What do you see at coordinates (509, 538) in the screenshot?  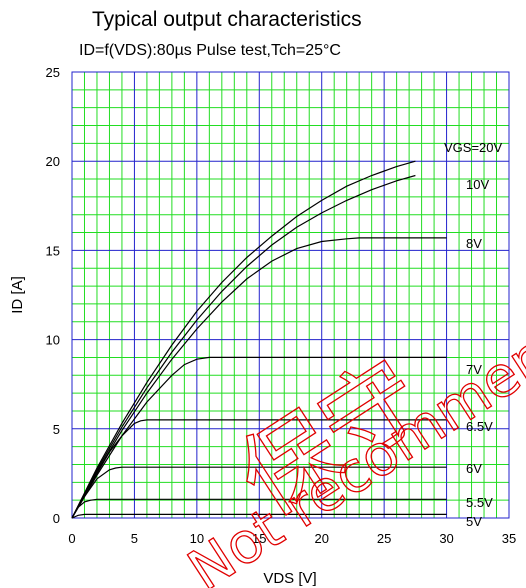 I see `x-tick-label: 35` at bounding box center [509, 538].